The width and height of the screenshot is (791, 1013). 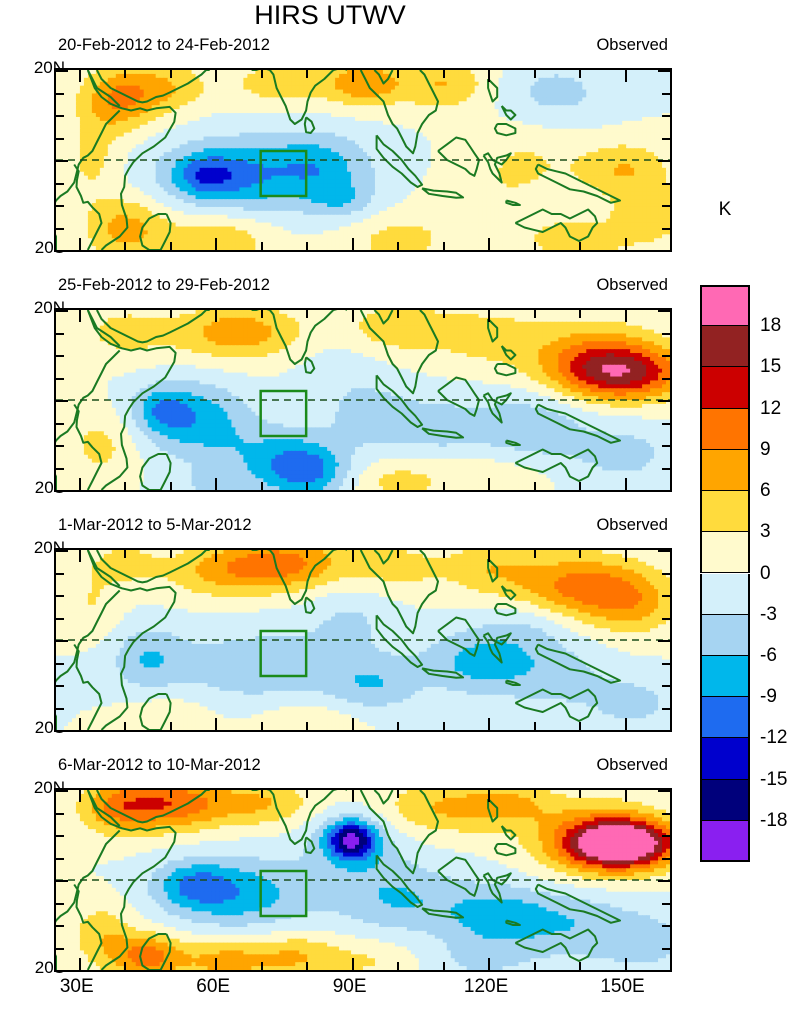 What do you see at coordinates (725, 210) in the screenshot?
I see `colorbar-unit-label: K` at bounding box center [725, 210].